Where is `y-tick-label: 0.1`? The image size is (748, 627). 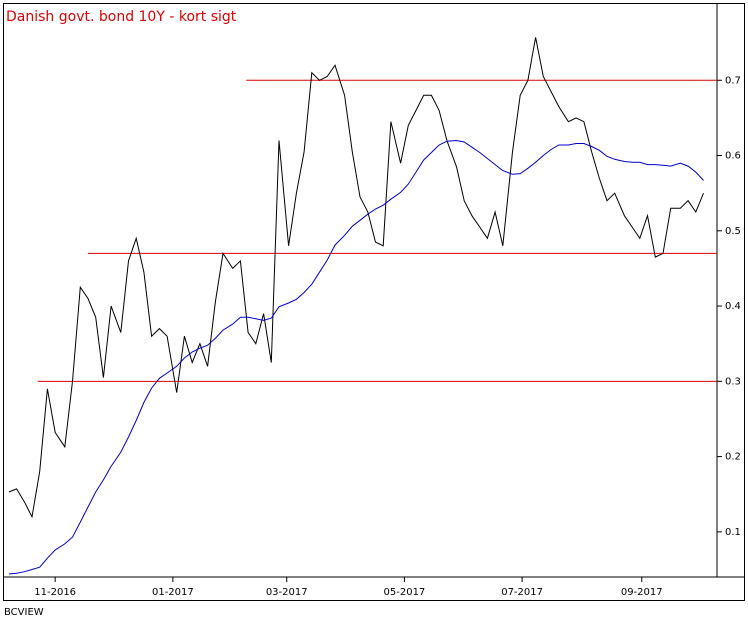
y-tick-label: 0.1 is located at coordinates (733, 532).